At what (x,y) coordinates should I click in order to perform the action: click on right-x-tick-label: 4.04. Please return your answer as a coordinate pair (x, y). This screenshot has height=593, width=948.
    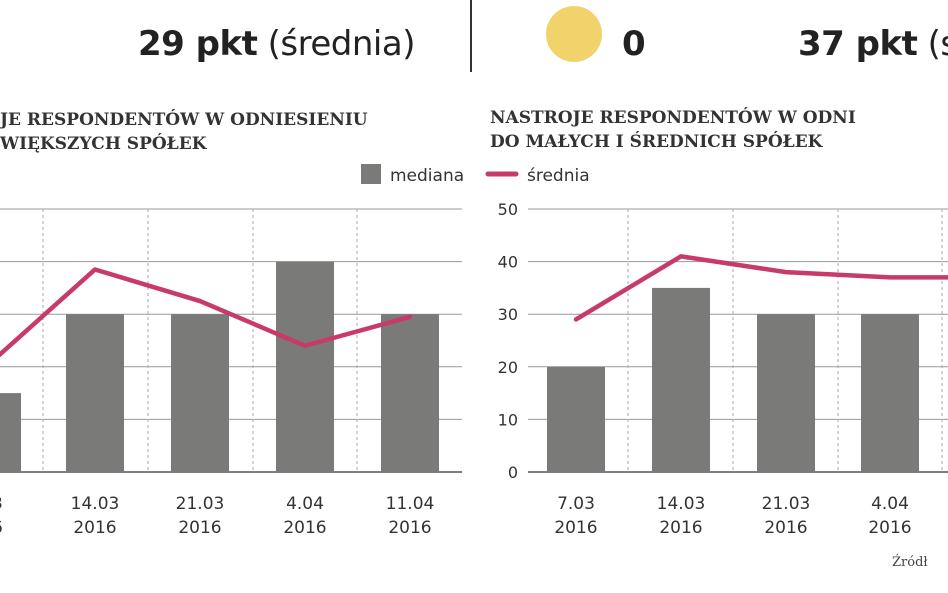
    Looking at the image, I should click on (890, 504).